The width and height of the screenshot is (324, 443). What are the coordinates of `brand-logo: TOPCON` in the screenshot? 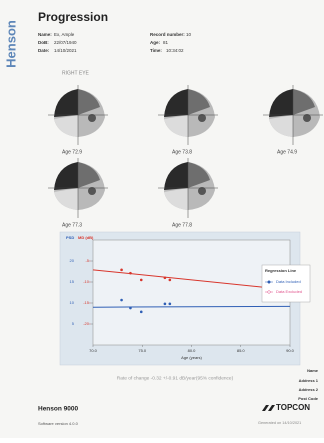 It's located at (286, 407).